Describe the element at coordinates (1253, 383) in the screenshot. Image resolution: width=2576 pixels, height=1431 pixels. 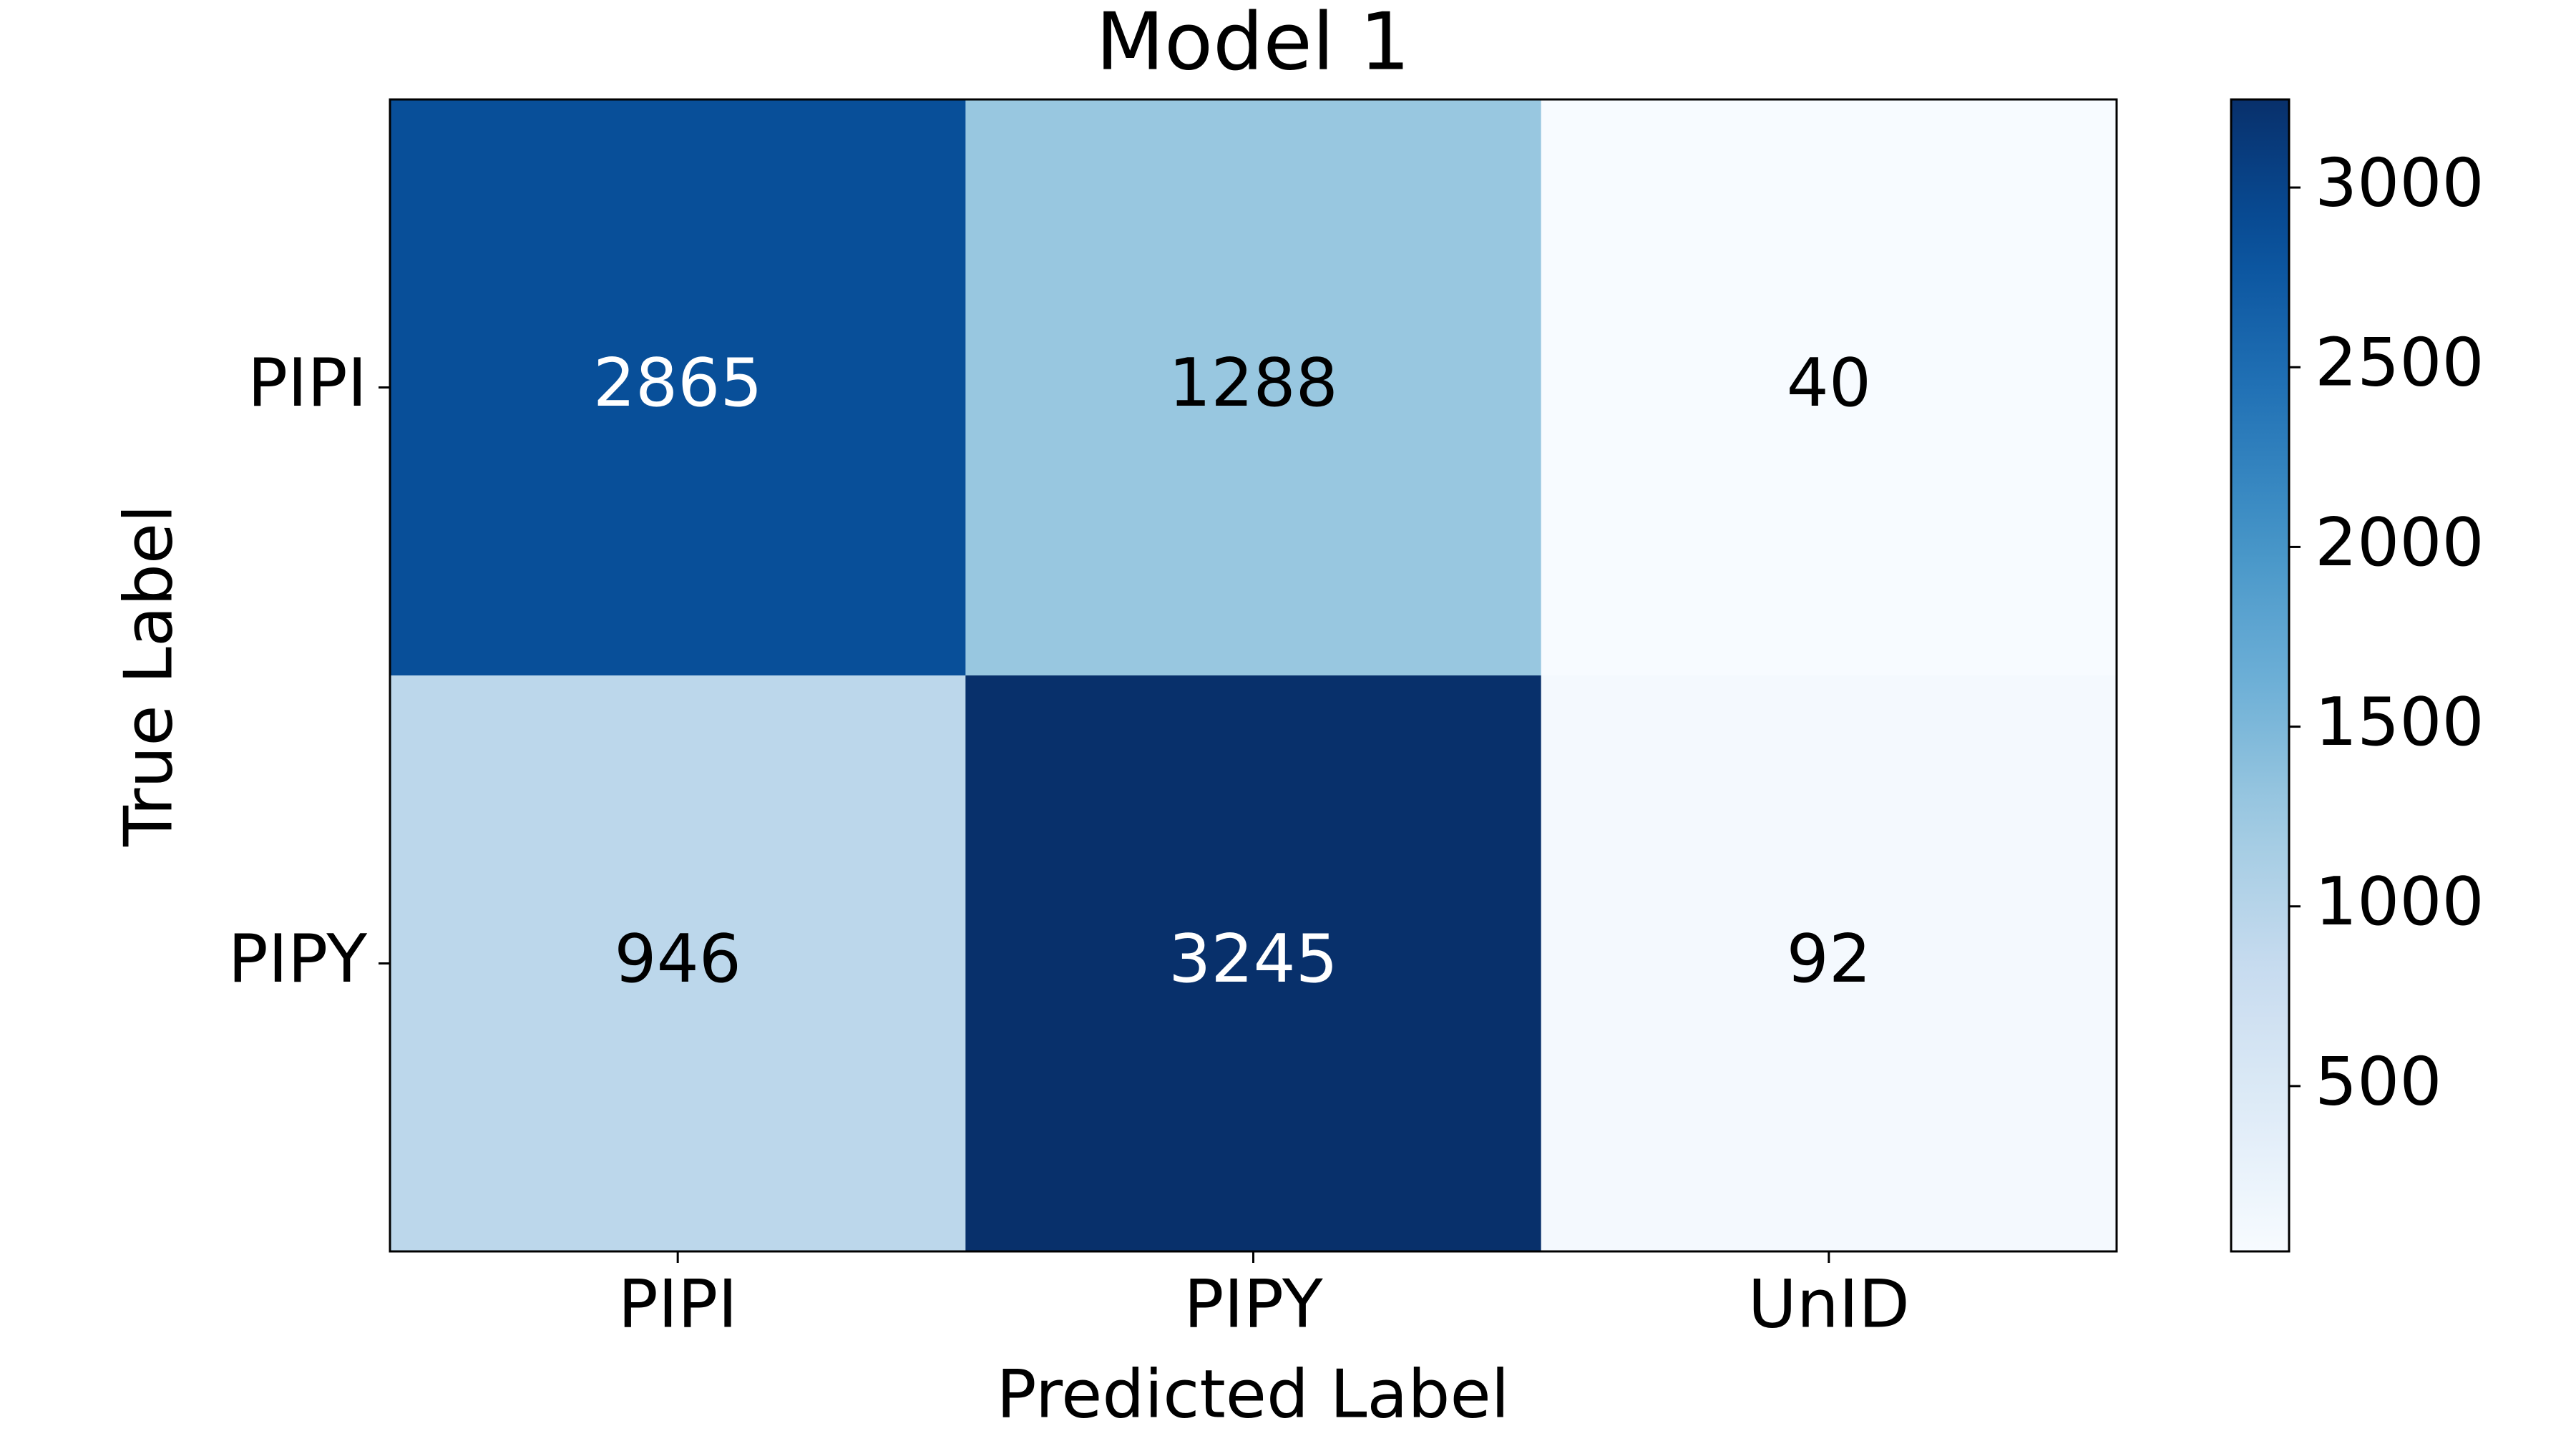
I see `cell-value-label: 1288` at that location.